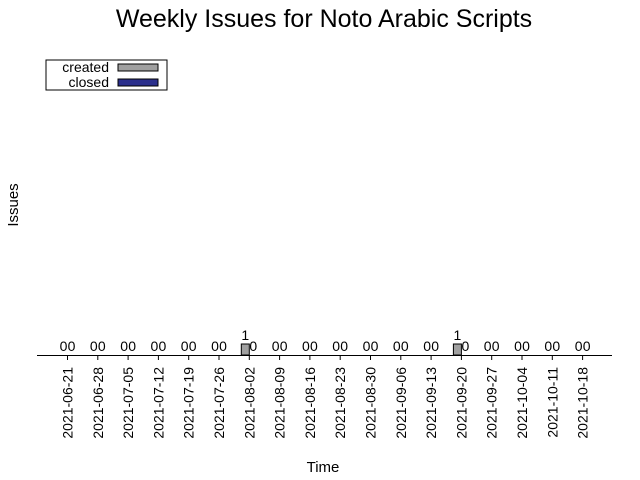 This screenshot has width=640, height=480. Describe the element at coordinates (189, 403) in the screenshot. I see `x-tick-label: 2021-07-19` at that location.